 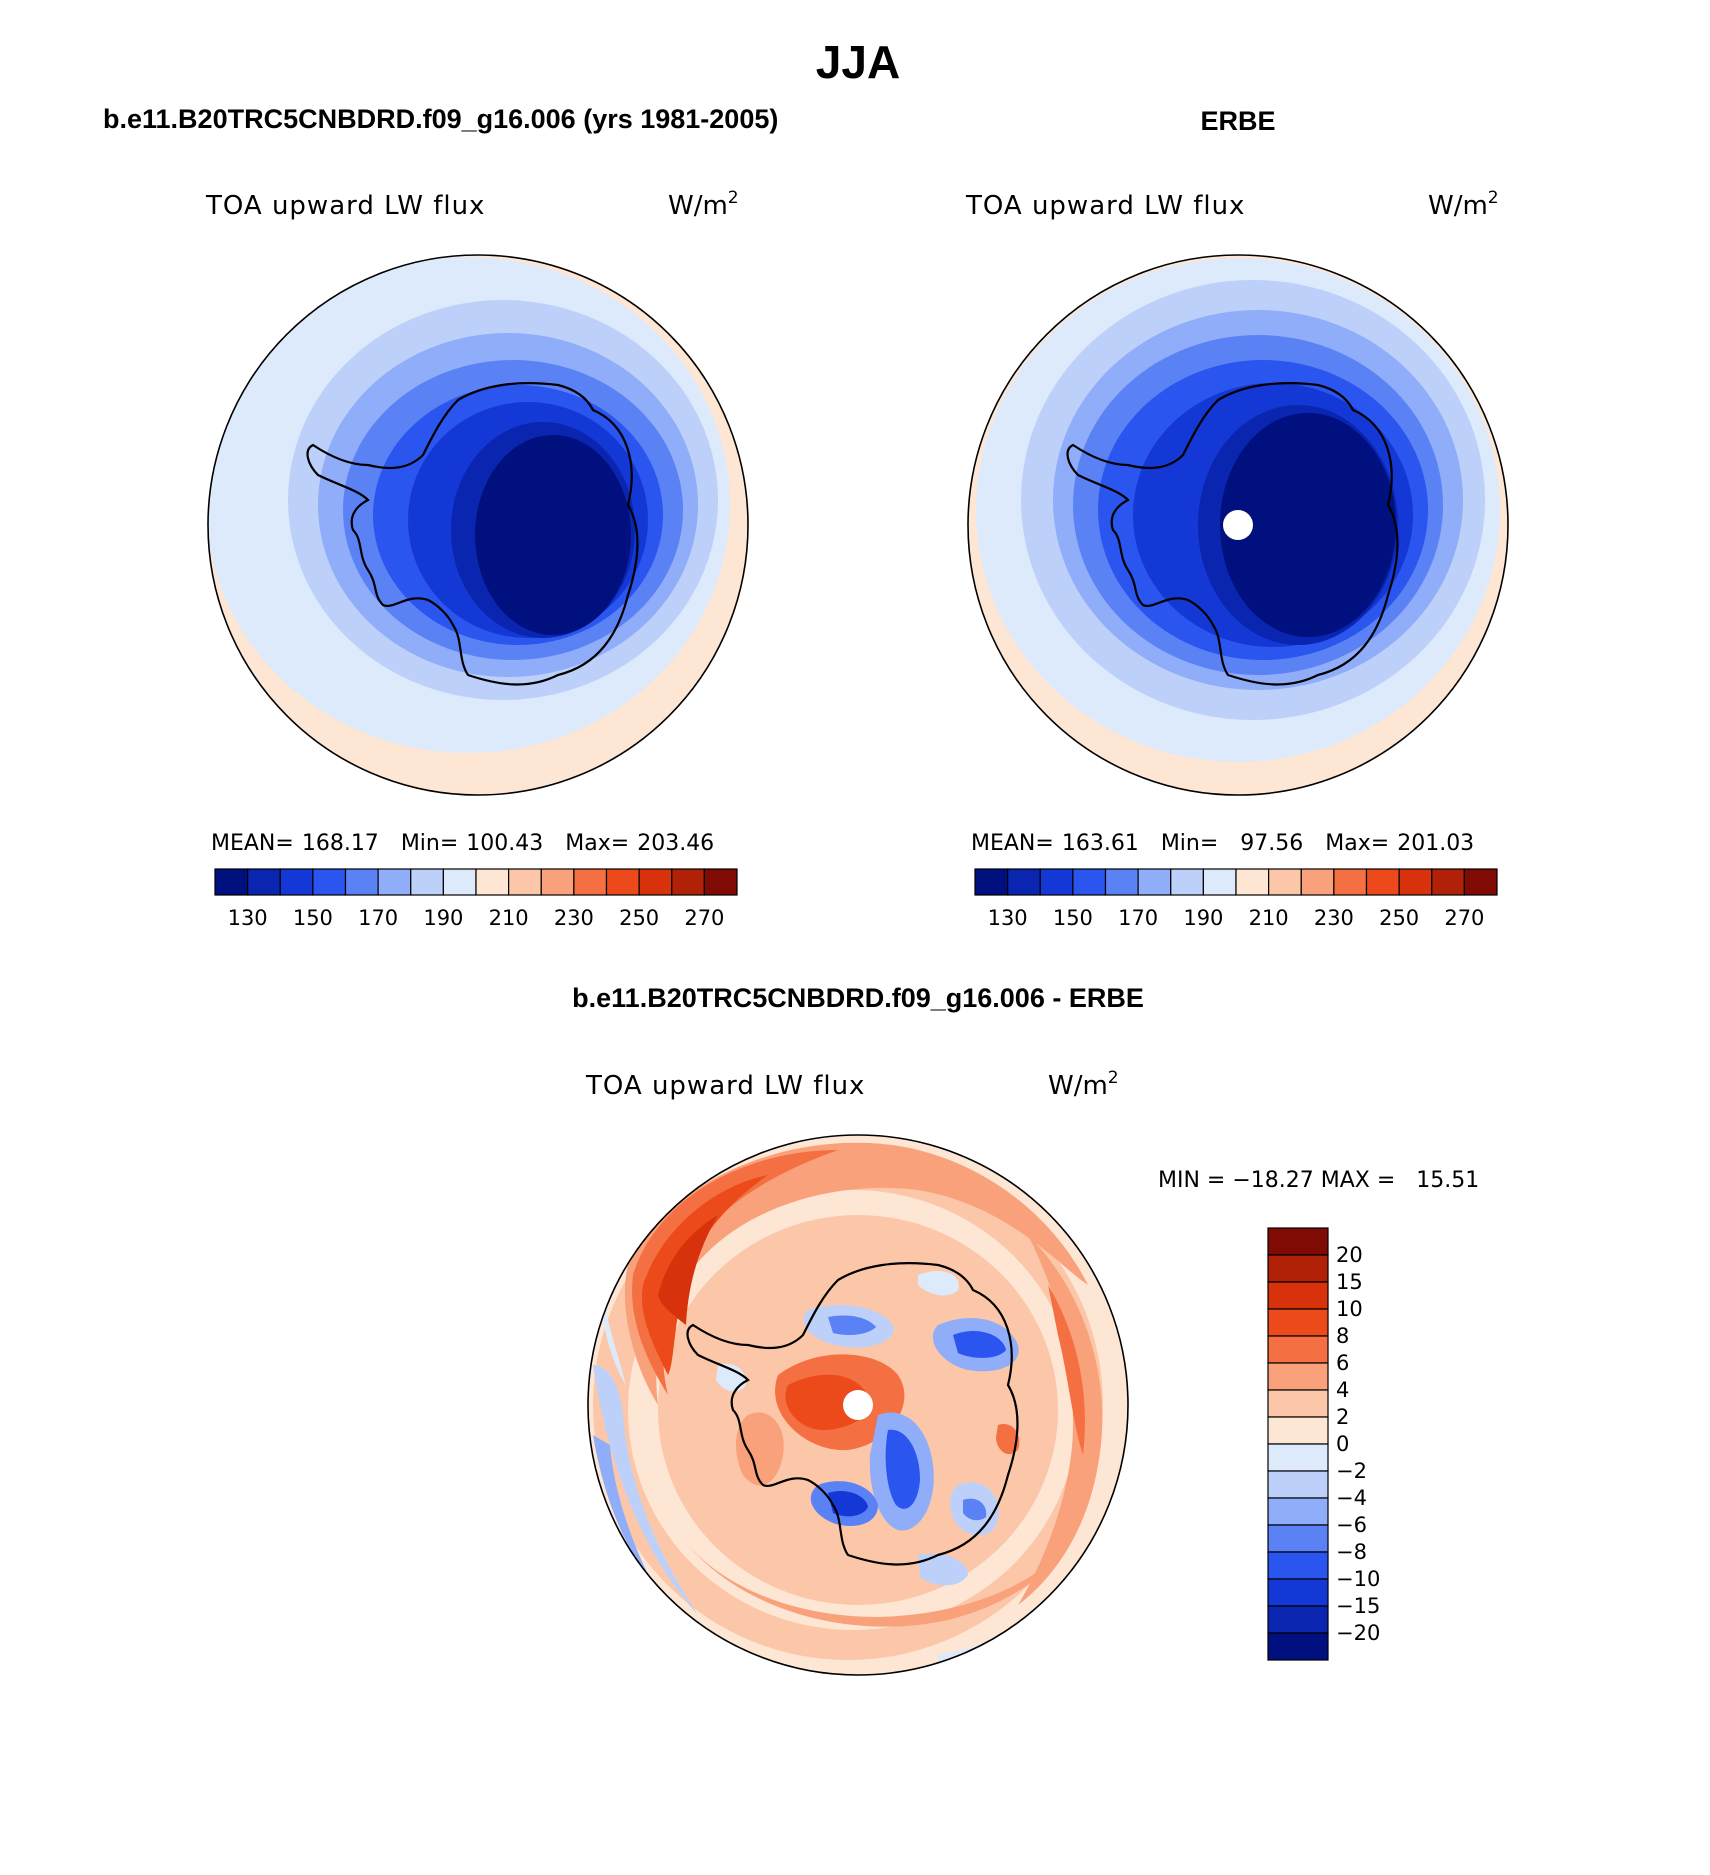 What do you see at coordinates (1351, 1552) in the screenshot?
I see `panel-diff-colorbar-tick-label: −8` at bounding box center [1351, 1552].